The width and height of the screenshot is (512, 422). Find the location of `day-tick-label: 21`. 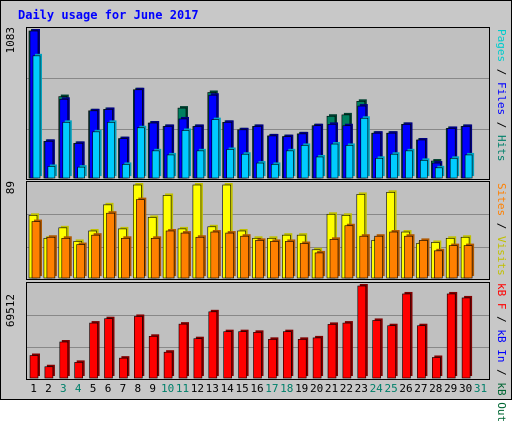

day-tick-label: 21 is located at coordinates (331, 388).